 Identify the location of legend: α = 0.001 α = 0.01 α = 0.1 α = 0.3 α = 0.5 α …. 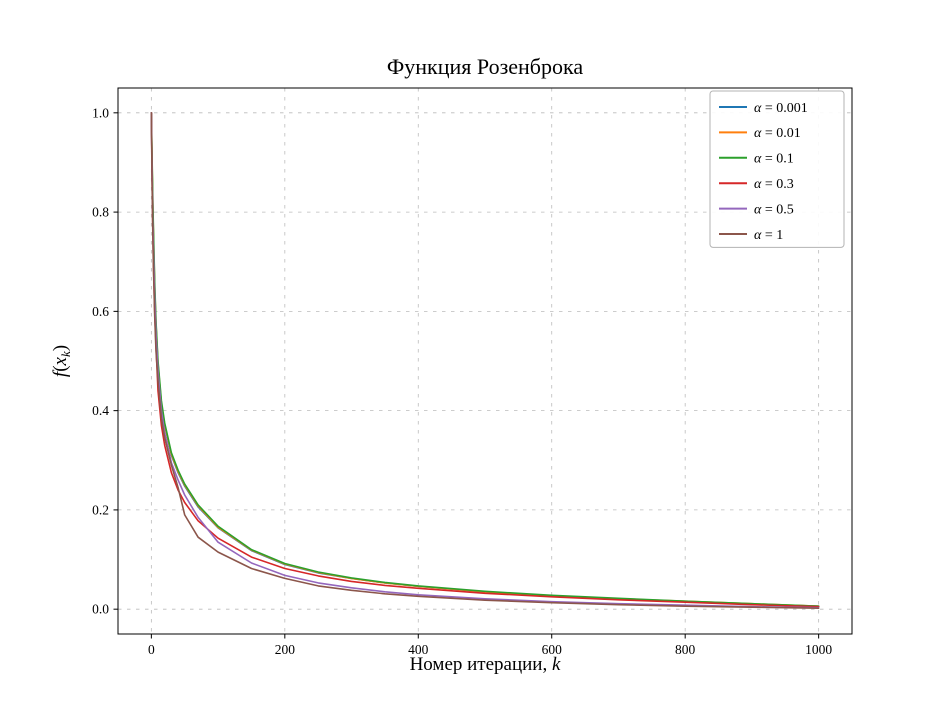
(777, 169).